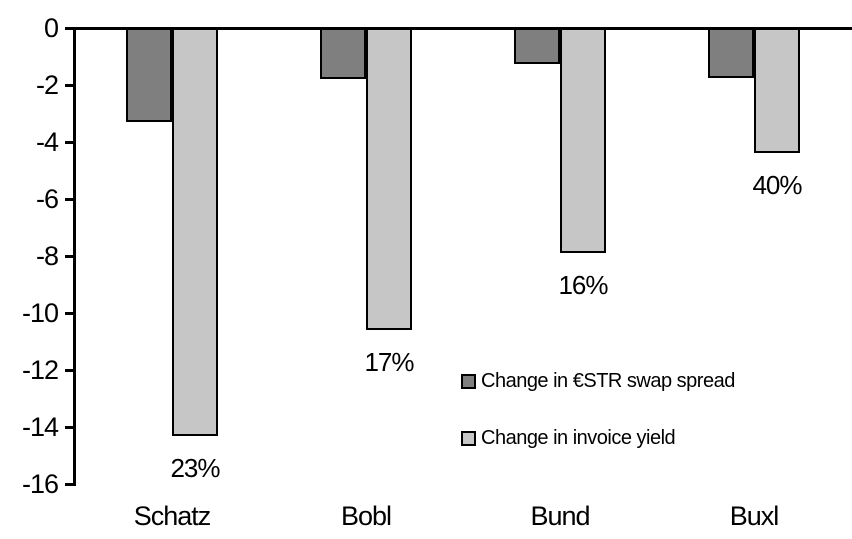 This screenshot has width=852, height=539. I want to click on x-category-label-buxl: Buxl, so click(754, 516).